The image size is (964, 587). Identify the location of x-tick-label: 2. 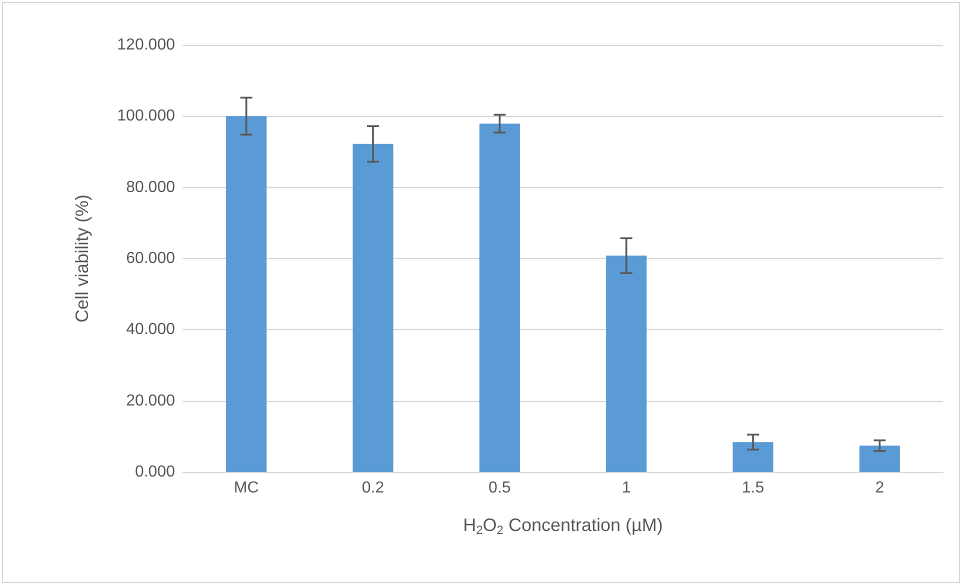
(879, 488).